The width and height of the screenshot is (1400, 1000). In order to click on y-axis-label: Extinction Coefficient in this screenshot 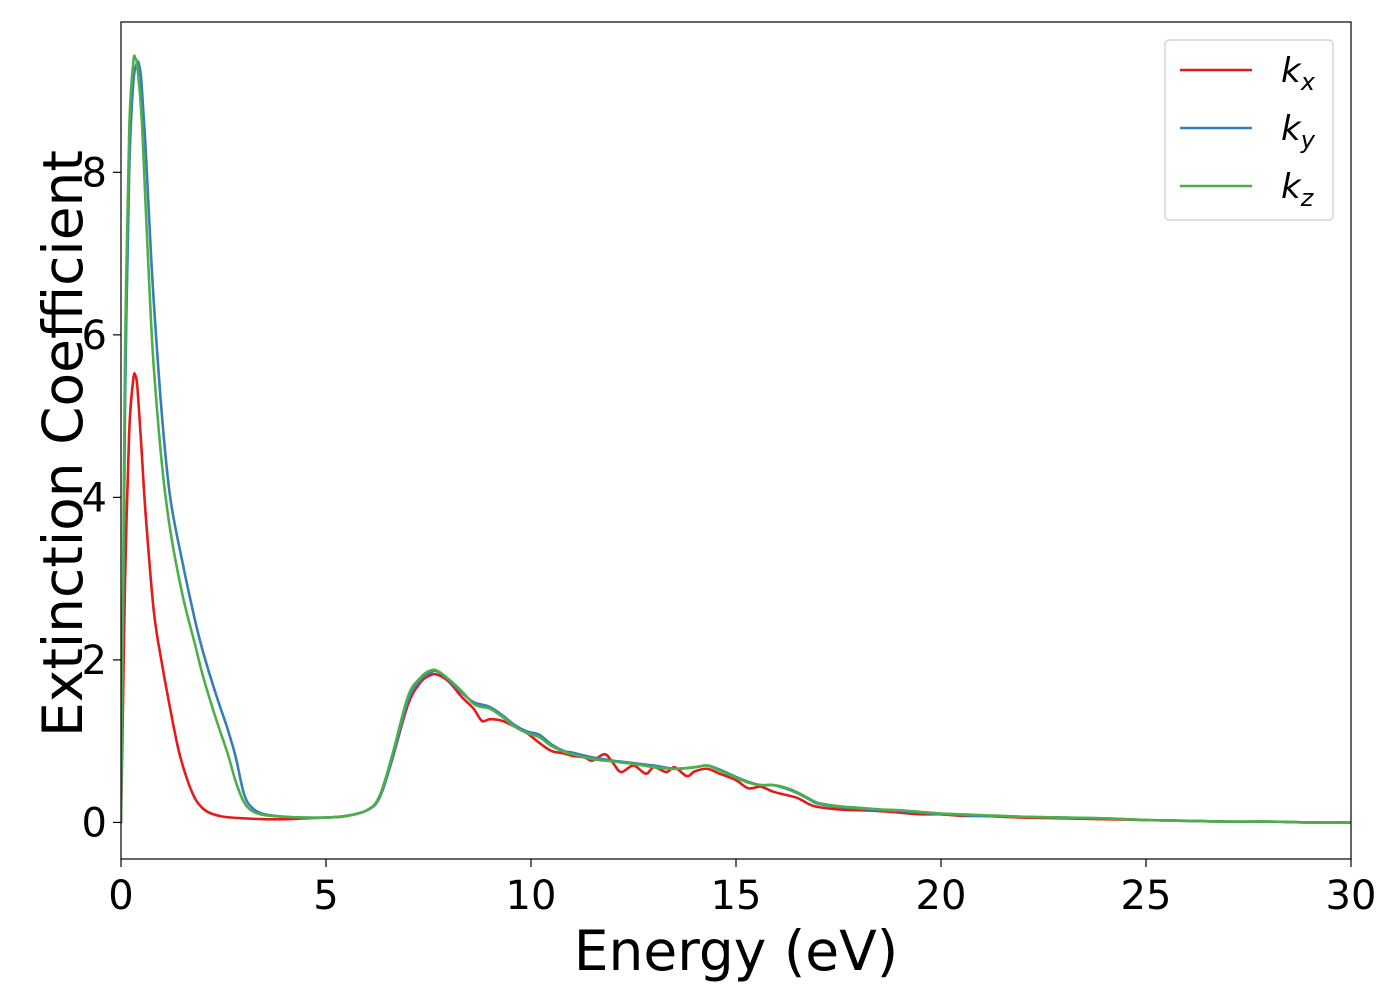, I will do `click(63, 443)`.